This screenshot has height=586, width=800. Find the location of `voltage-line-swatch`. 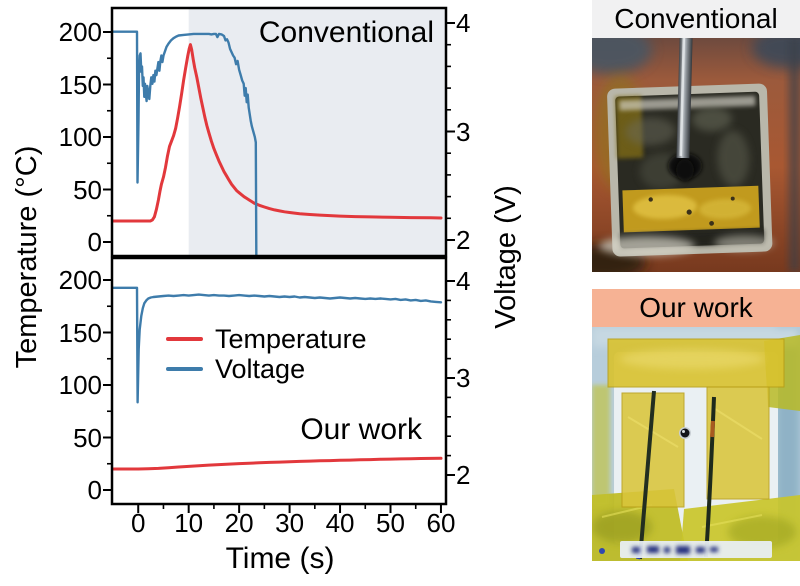

voltage-line-swatch is located at coordinates (184, 369).